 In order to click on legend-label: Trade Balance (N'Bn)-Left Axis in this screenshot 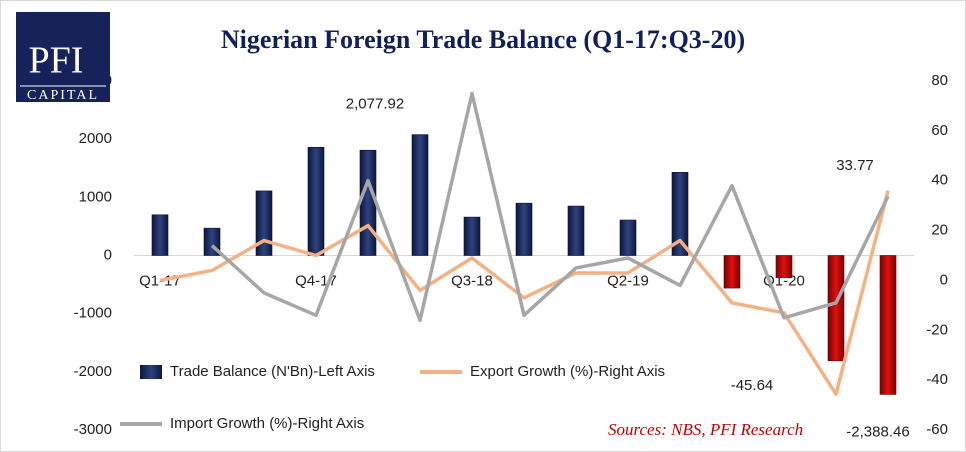, I will do `click(272, 371)`.